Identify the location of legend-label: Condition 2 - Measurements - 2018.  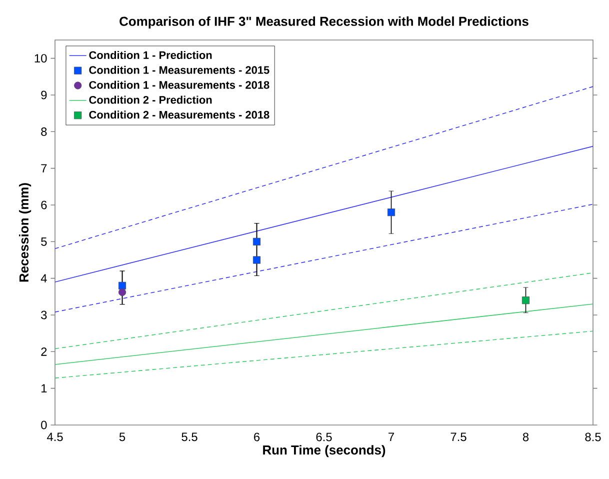
(179, 114).